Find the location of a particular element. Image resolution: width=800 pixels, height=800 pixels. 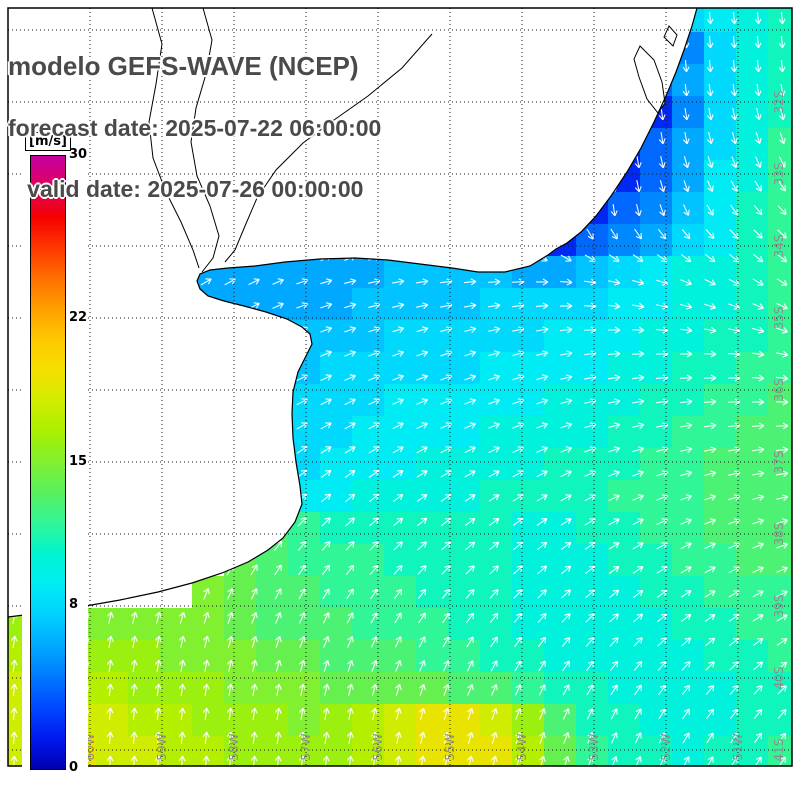

colorbar-tick: 15 is located at coordinates (78, 461).